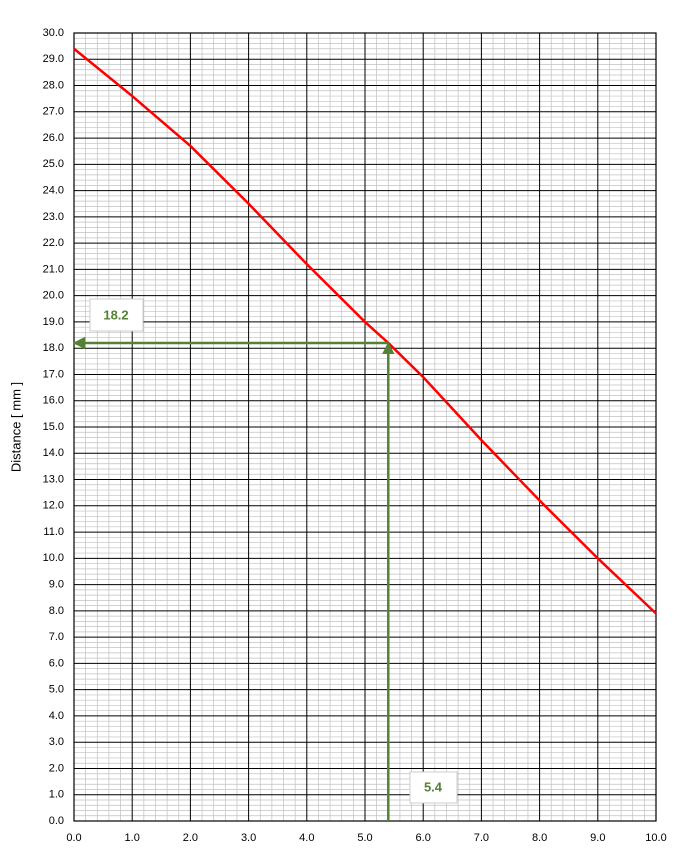  What do you see at coordinates (53, 348) in the screenshot?
I see `y-tick-label: 18.0` at bounding box center [53, 348].